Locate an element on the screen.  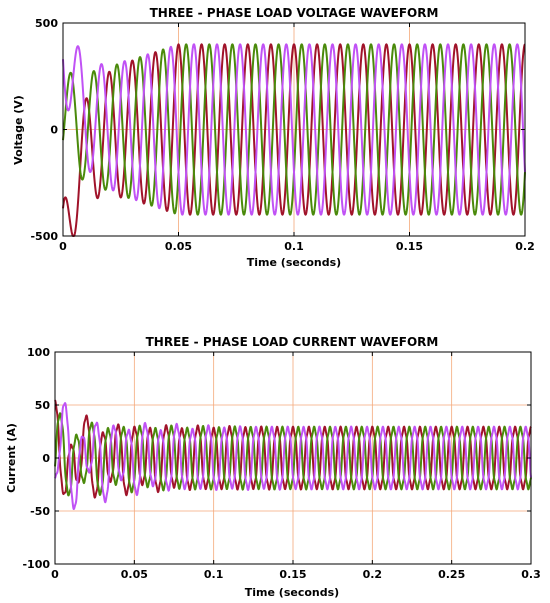
current-xtick-label: 0 is located at coordinates (55, 574).